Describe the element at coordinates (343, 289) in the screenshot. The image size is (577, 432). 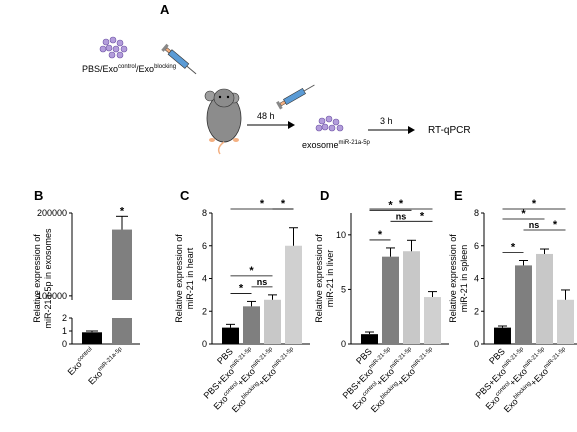
I see `y-tick-label: 5` at that location.